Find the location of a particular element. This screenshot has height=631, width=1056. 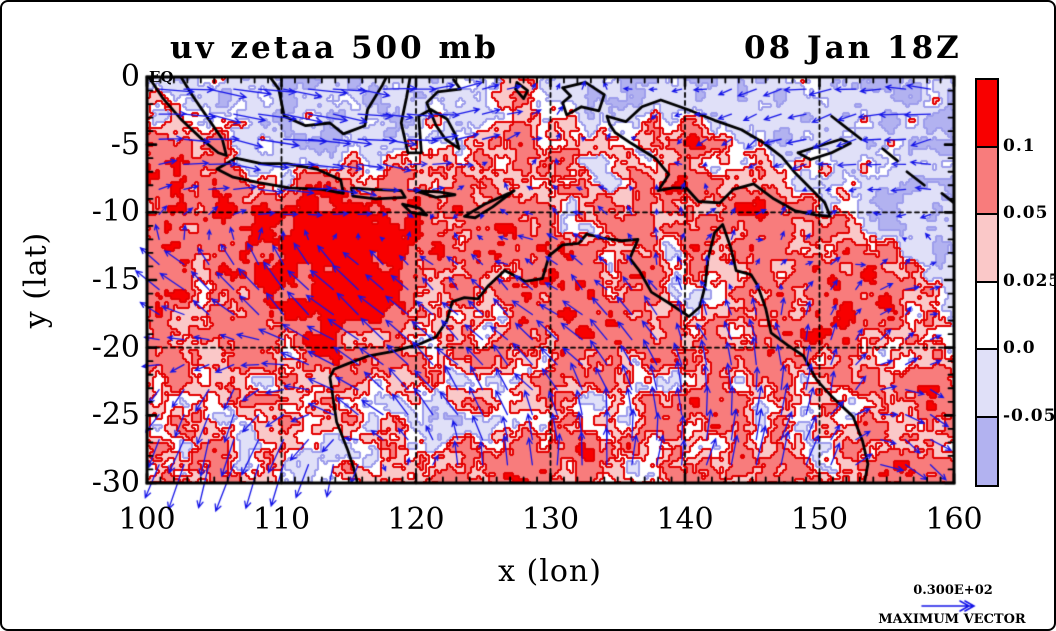

x-tick-label: 160 is located at coordinates (954, 519).